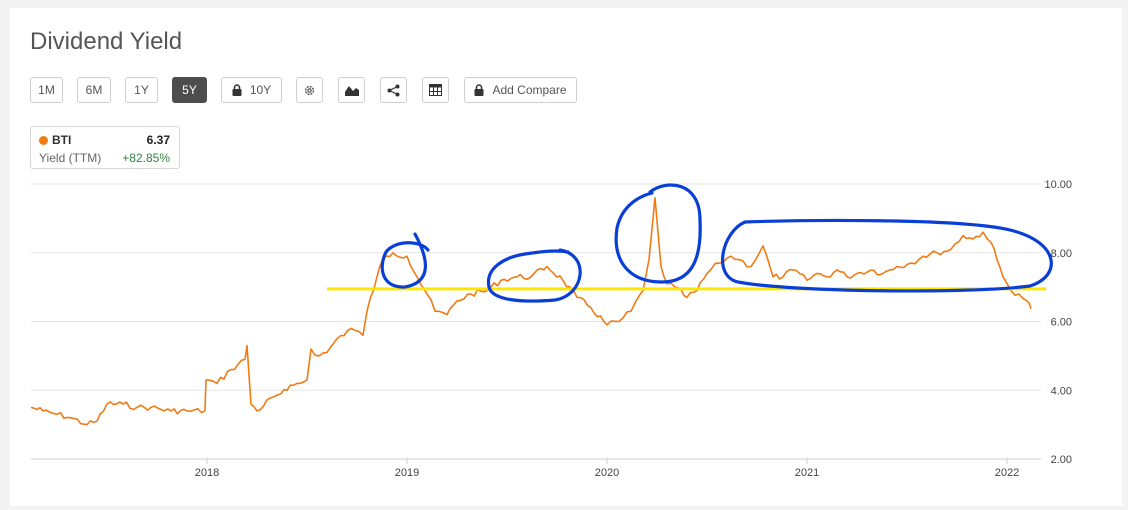 The height and width of the screenshot is (510, 1128). What do you see at coordinates (529, 90) in the screenshot?
I see `add-compare-label: Add Compare` at bounding box center [529, 90].